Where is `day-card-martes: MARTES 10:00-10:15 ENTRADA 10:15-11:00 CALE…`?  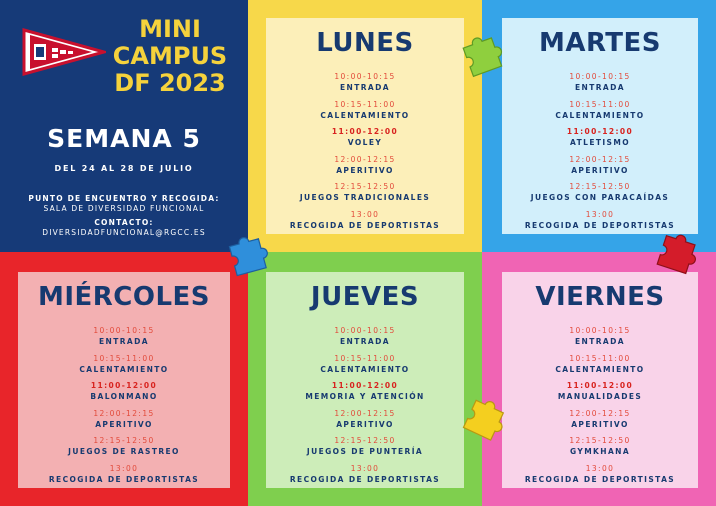 day-card-martes: MARTES 10:00-10:15 ENTRADA 10:15-11:00 CALE… is located at coordinates (600, 126).